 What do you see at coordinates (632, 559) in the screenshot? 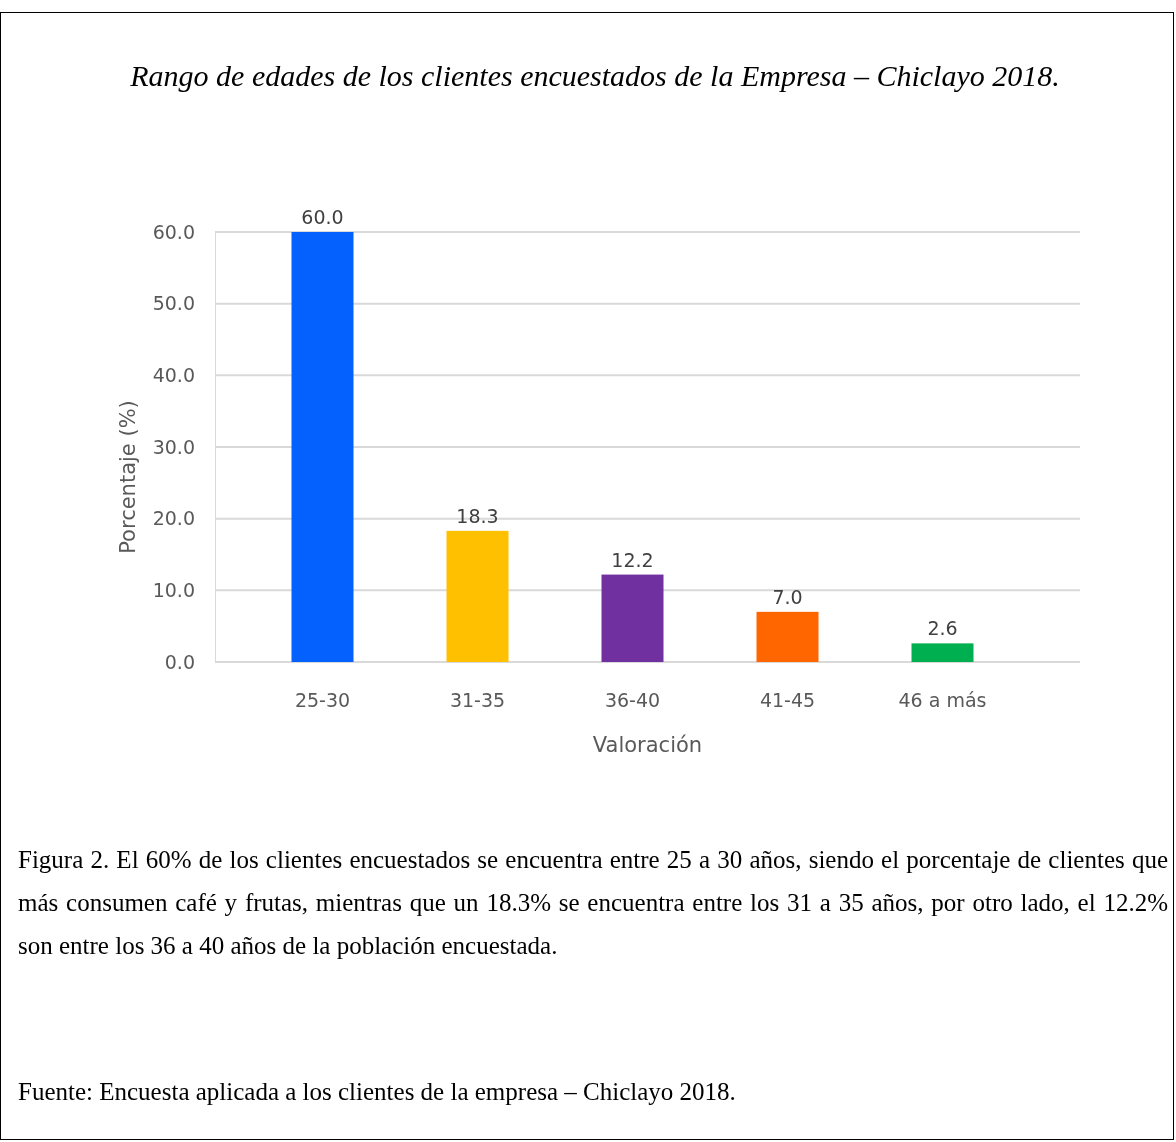
I see `data-label: 12.2` at bounding box center [632, 559].